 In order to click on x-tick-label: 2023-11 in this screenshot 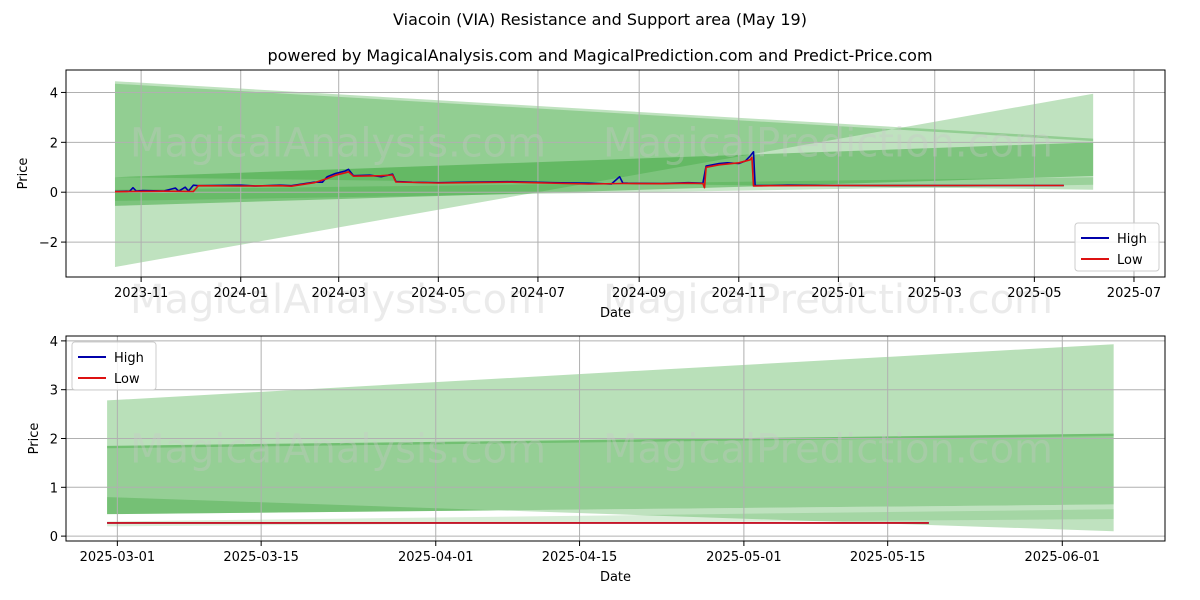, I will do `click(141, 293)`.